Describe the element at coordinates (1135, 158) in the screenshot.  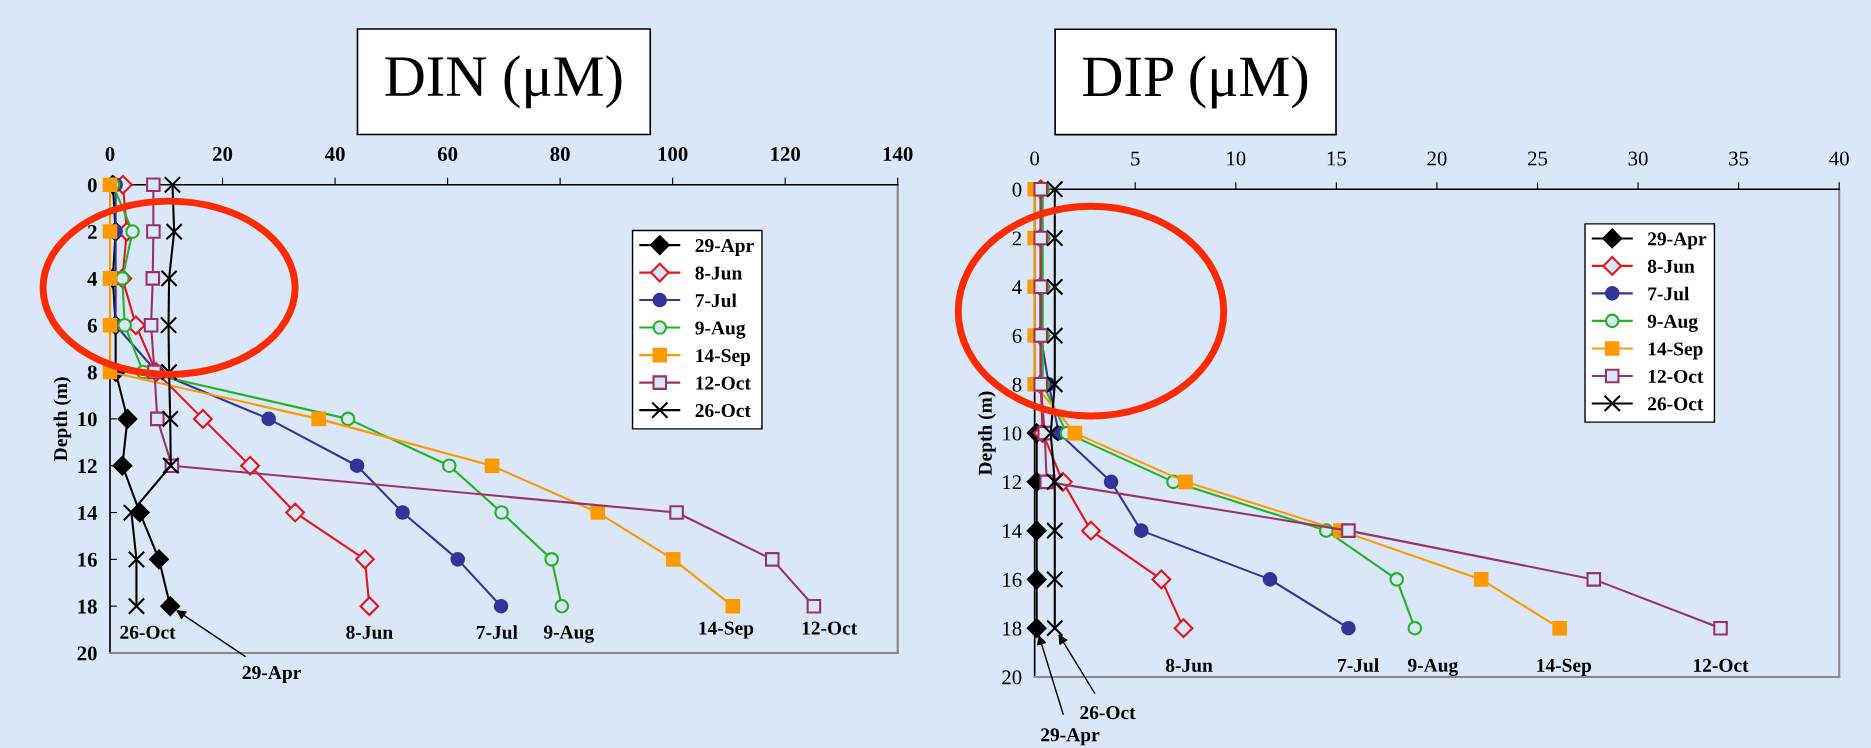
I see `x-tick-label: 5` at that location.